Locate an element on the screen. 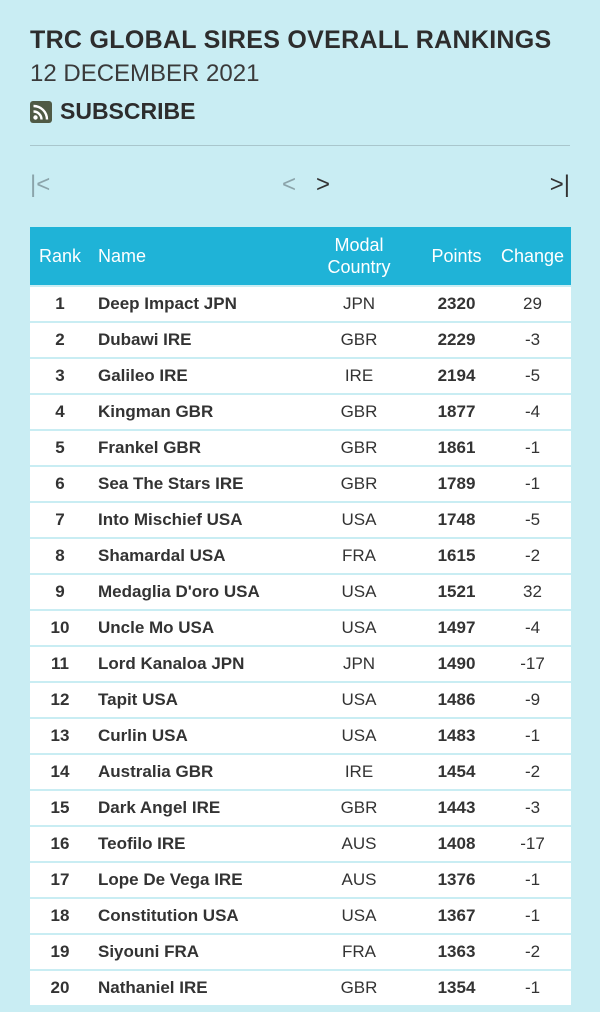  cell-change: -4 is located at coordinates (532, 412).